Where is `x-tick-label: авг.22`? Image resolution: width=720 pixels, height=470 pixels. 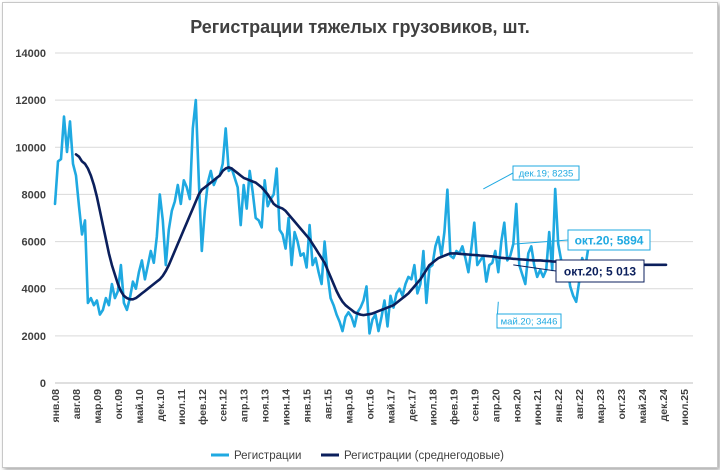
x-tick-label: авг.22 is located at coordinates (580, 404).